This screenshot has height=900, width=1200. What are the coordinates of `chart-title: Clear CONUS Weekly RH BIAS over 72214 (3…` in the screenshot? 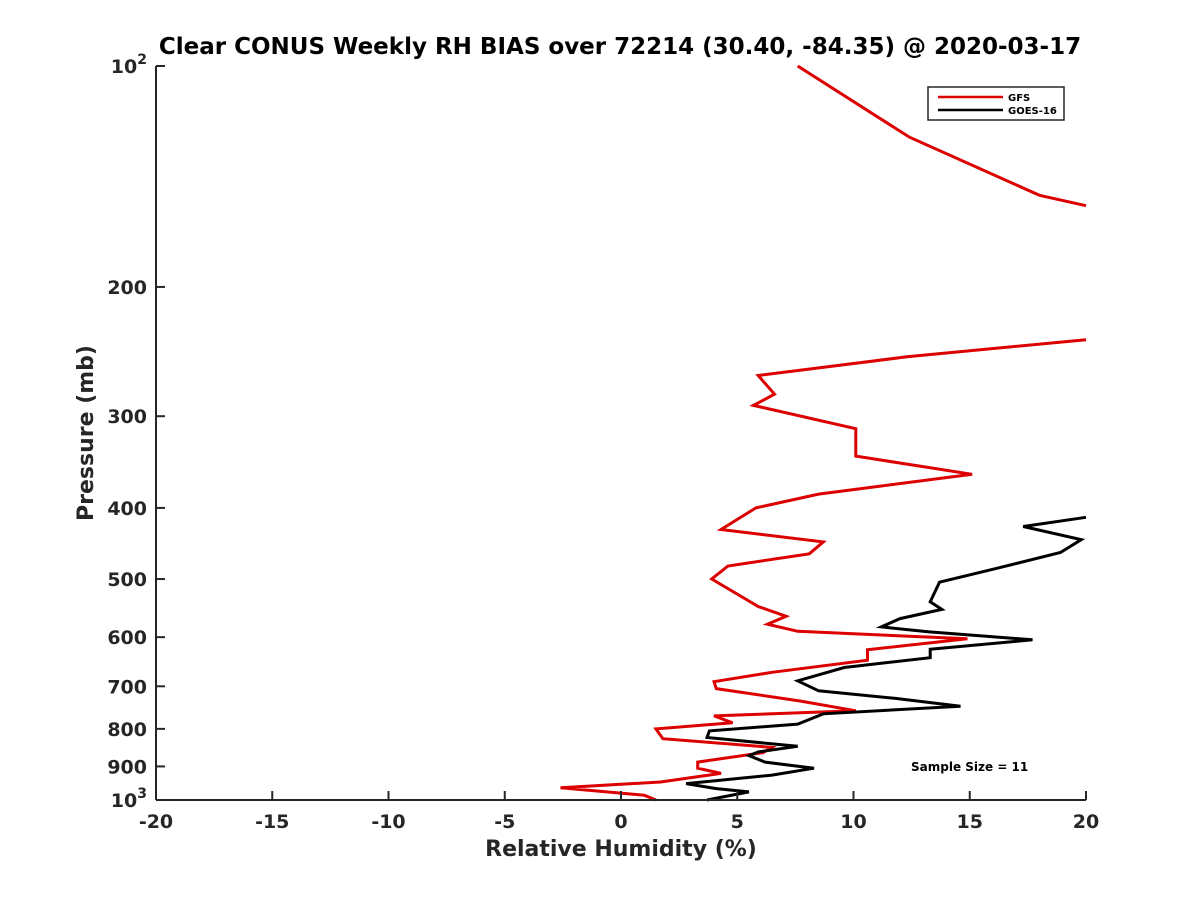 It's located at (620, 47).